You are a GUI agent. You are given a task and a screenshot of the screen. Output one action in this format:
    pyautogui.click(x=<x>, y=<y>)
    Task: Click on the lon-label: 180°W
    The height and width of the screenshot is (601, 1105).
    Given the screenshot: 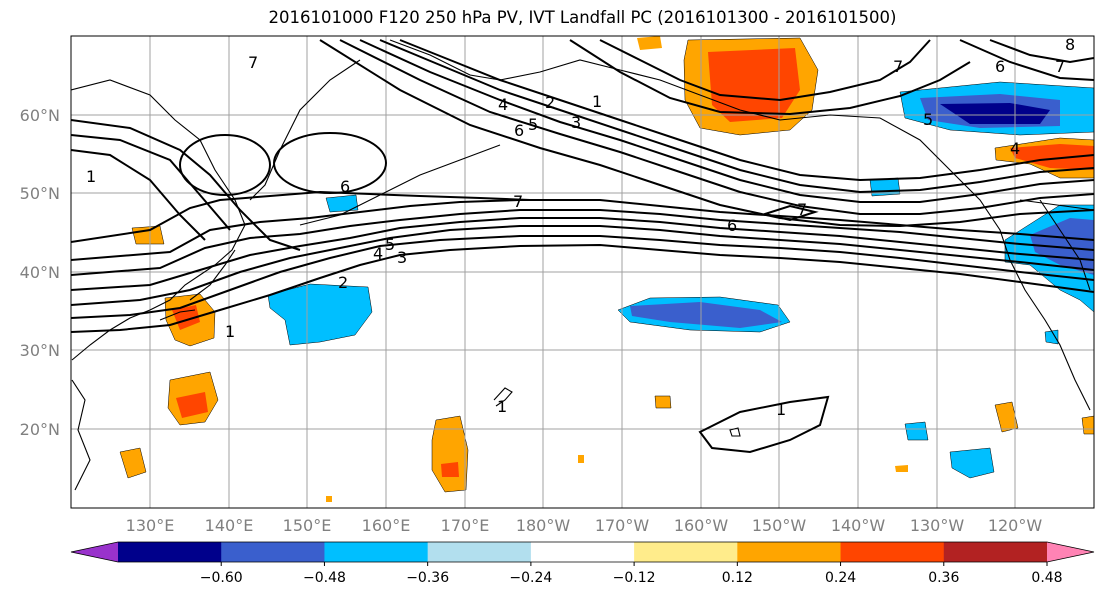 What is the action you would take?
    pyautogui.click(x=543, y=525)
    